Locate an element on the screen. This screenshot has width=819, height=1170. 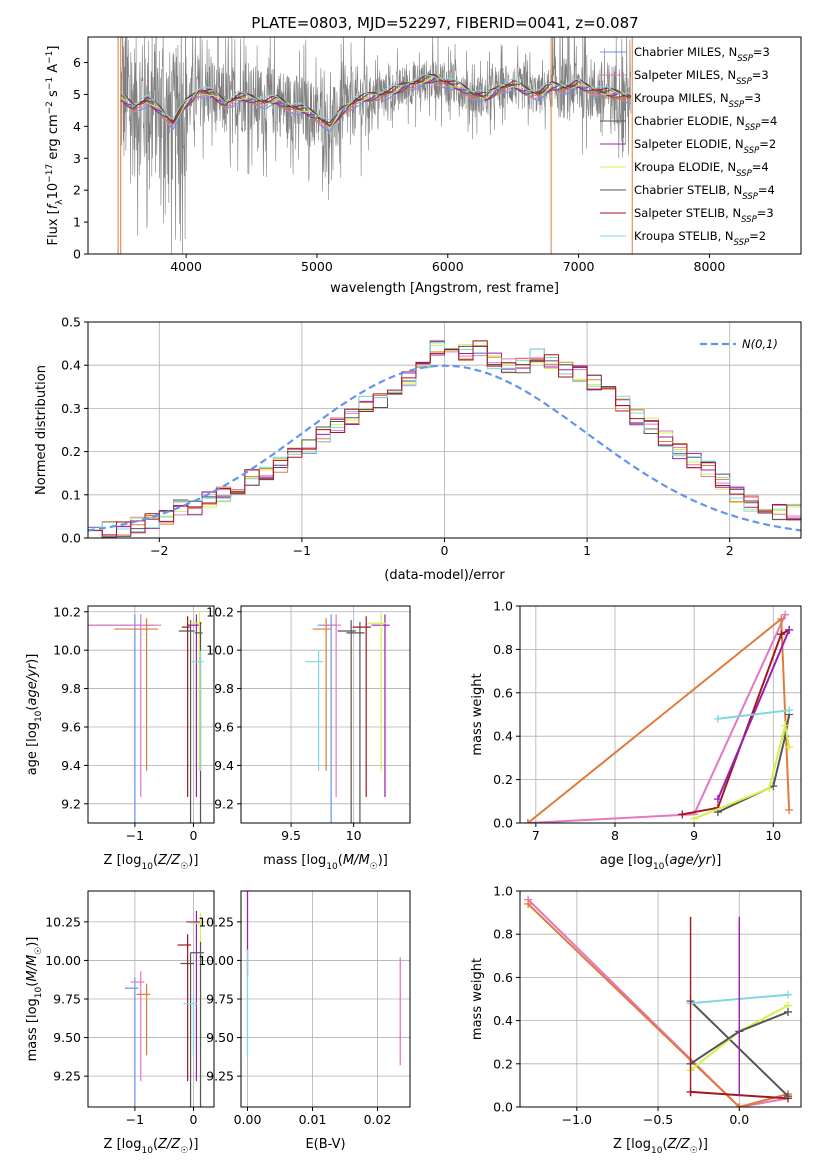
series-salpeter_stelib is located at coordinates (736, 722).